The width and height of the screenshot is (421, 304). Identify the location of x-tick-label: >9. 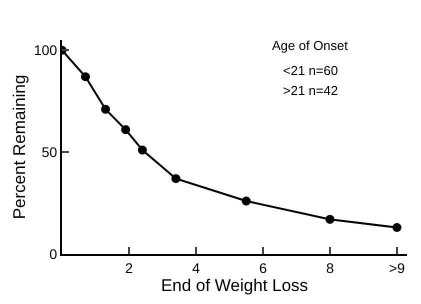
(397, 268).